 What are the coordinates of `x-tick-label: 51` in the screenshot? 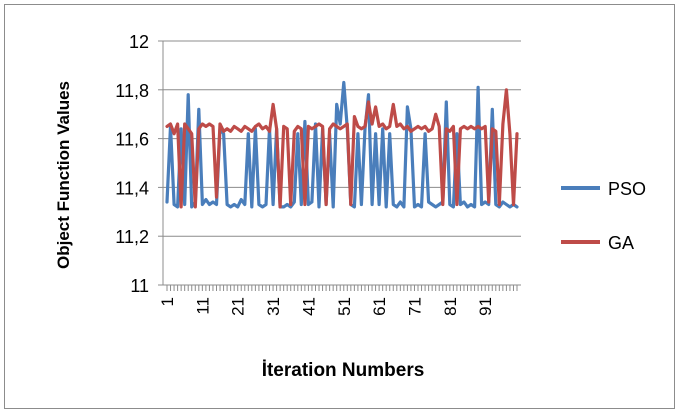 It's located at (344, 306).